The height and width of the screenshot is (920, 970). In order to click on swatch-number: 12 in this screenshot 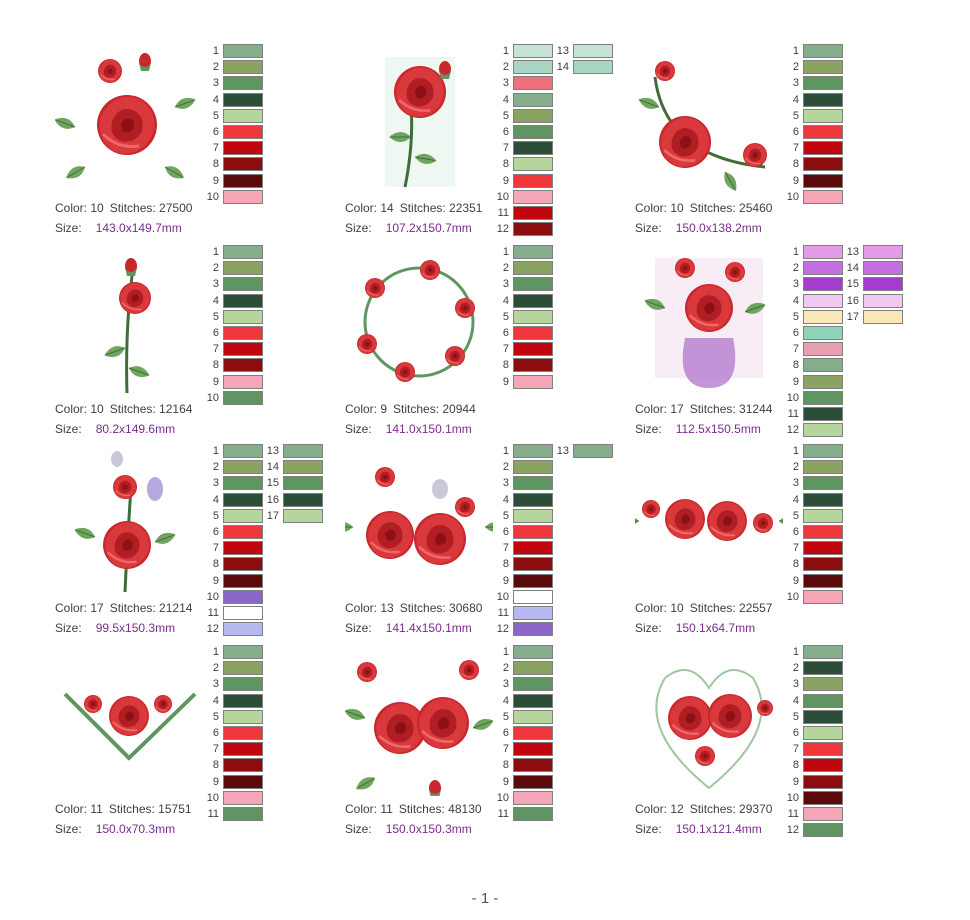, I will do `click(502, 629)`.